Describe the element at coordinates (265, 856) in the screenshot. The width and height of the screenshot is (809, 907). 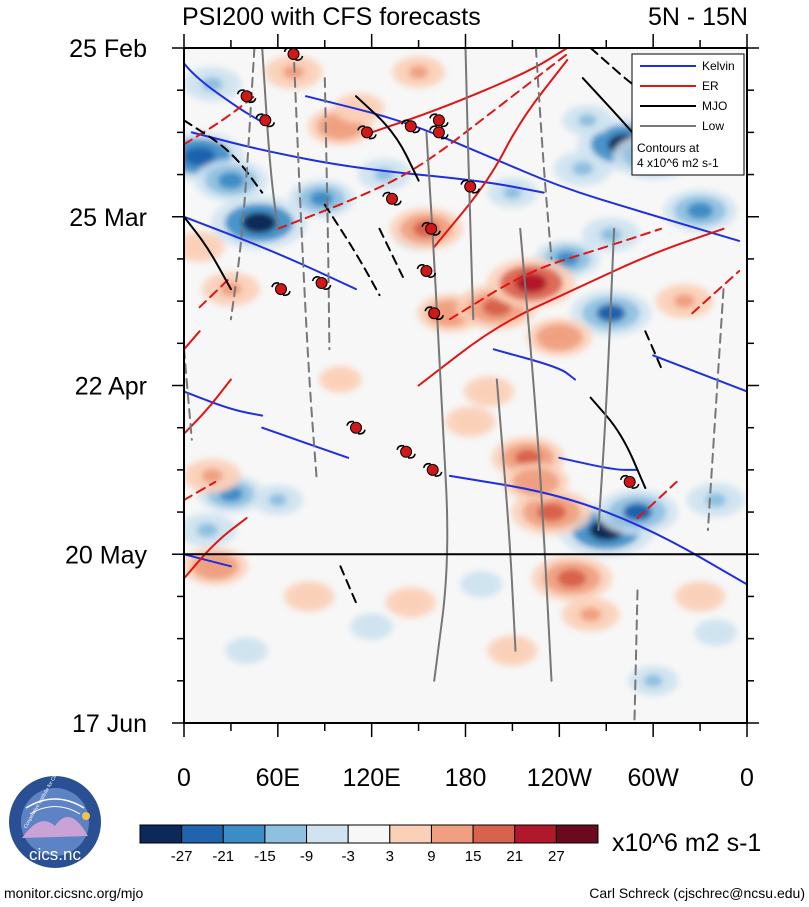
I see `colorbar-tick-label: -15` at that location.